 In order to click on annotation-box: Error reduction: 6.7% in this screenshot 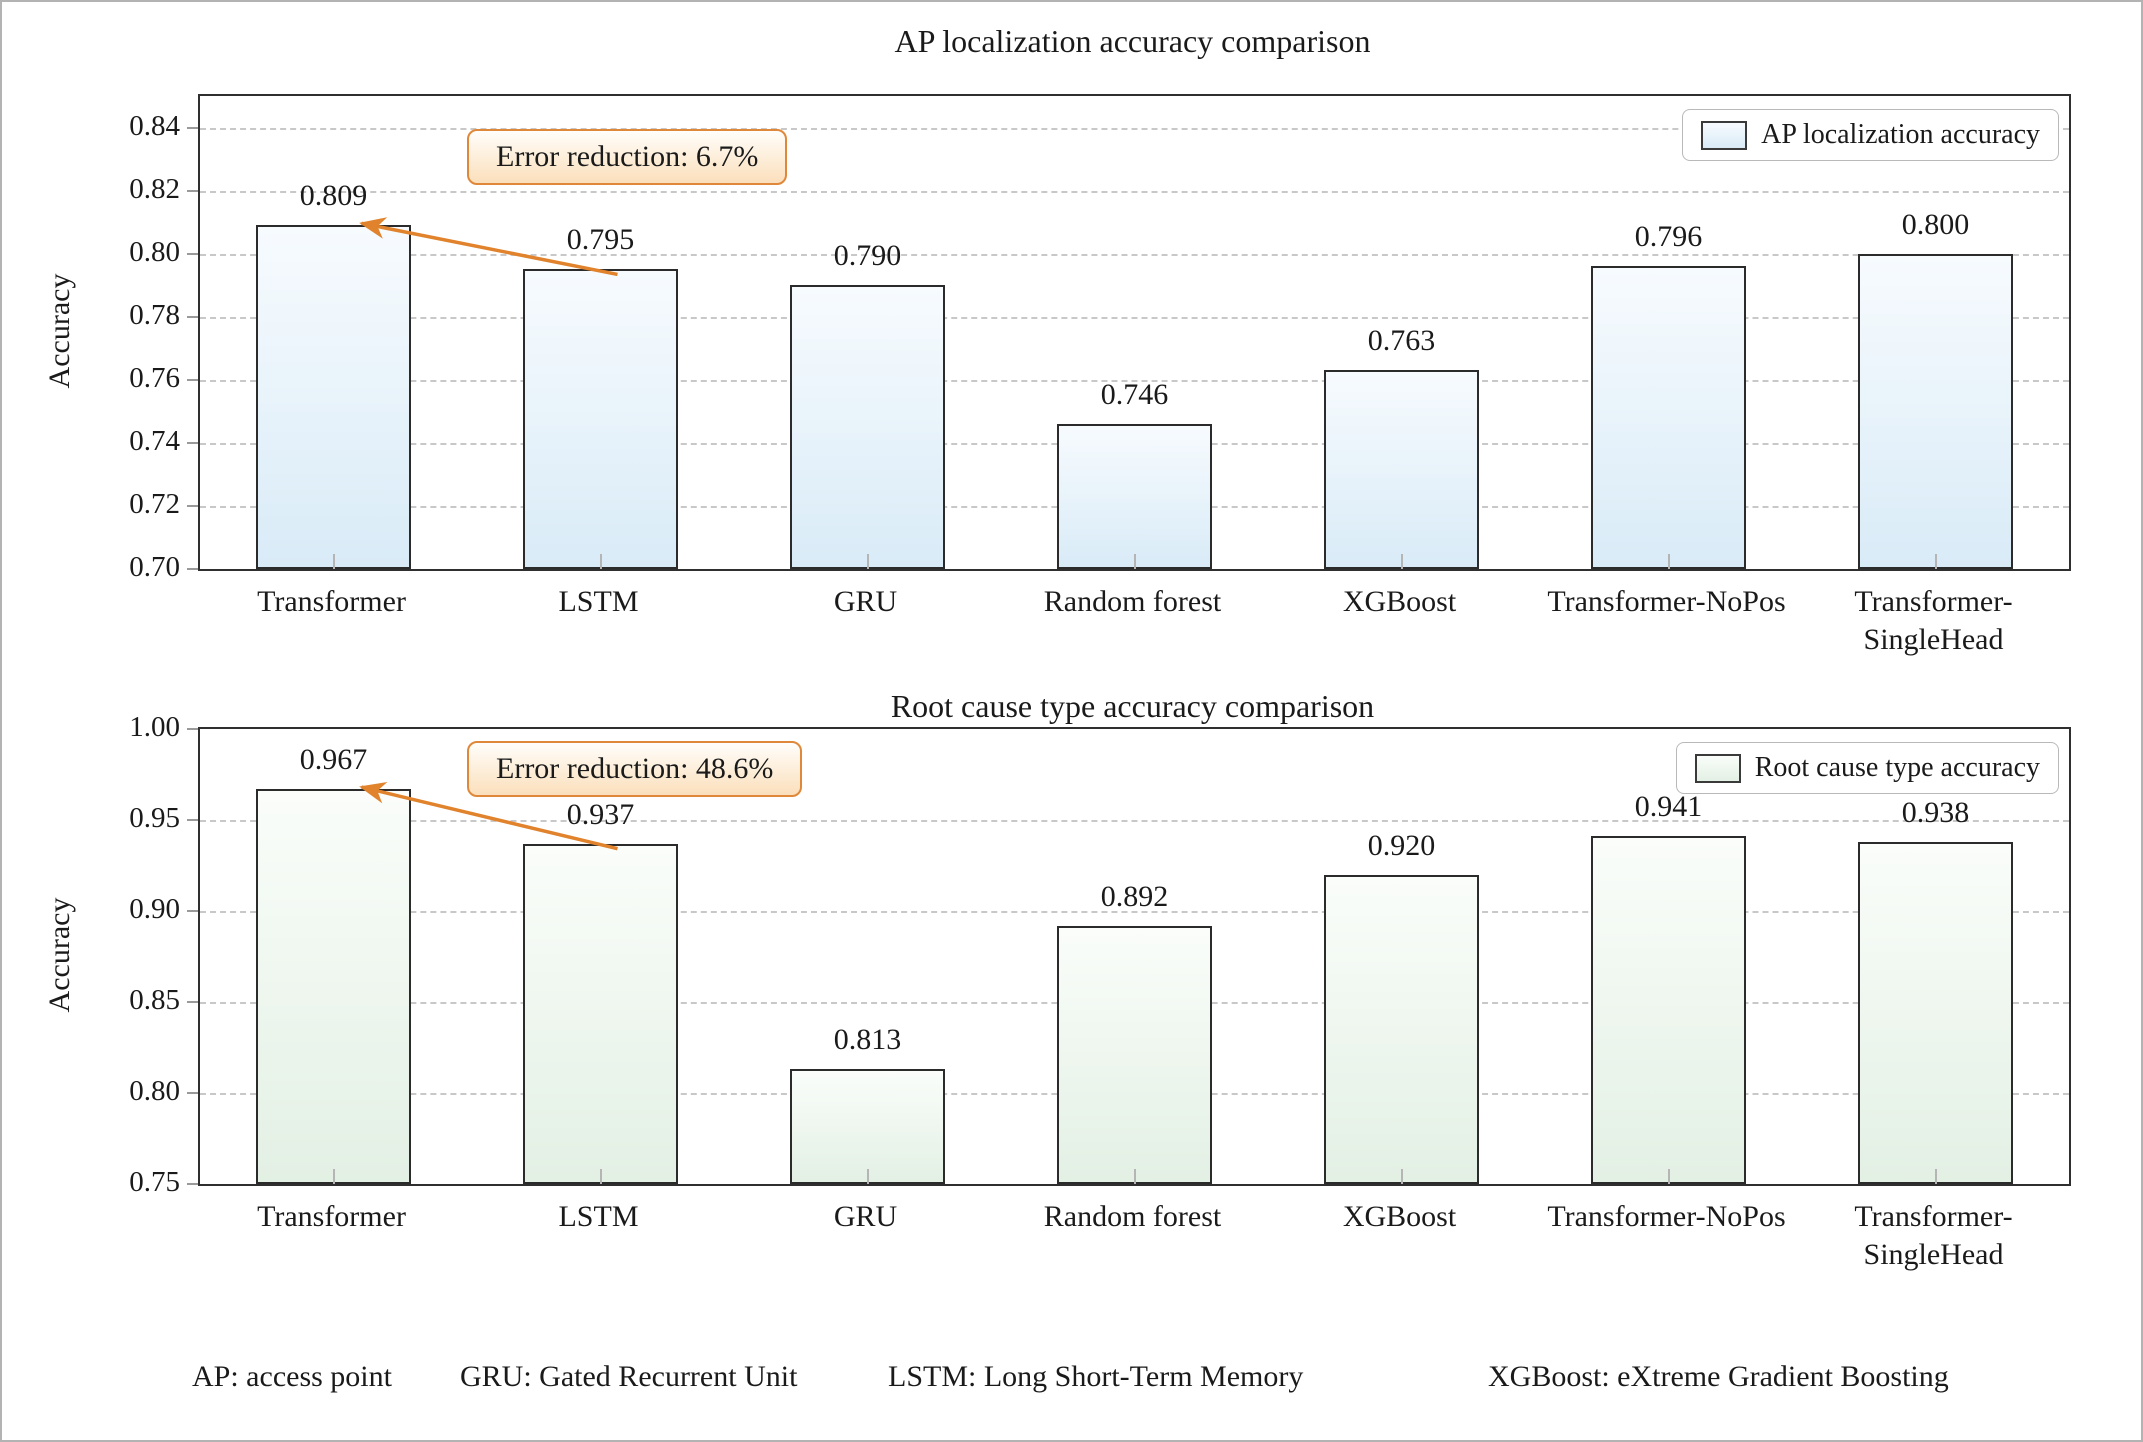, I will do `click(627, 157)`.